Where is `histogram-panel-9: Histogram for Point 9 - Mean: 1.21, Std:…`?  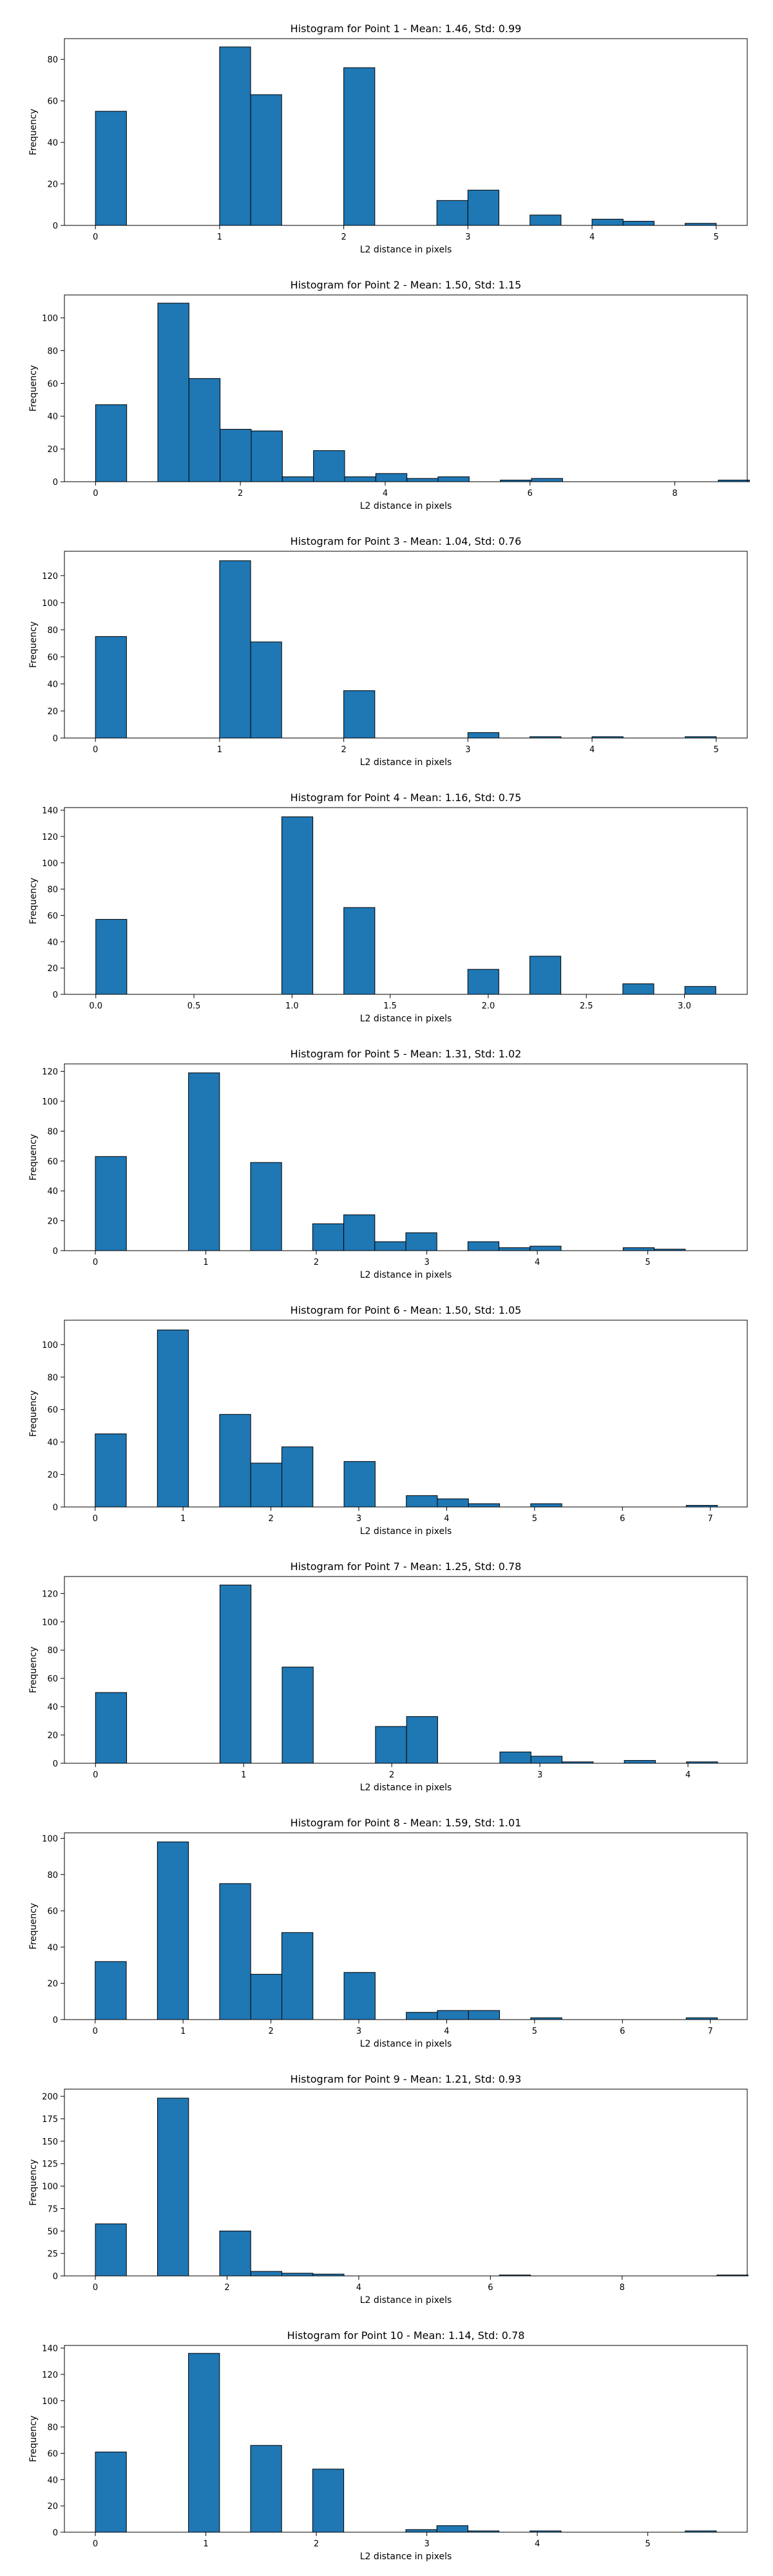
histogram-panel-9: Histogram for Point 9 - Mean: 1.21, Std:… is located at coordinates (388, 2189).